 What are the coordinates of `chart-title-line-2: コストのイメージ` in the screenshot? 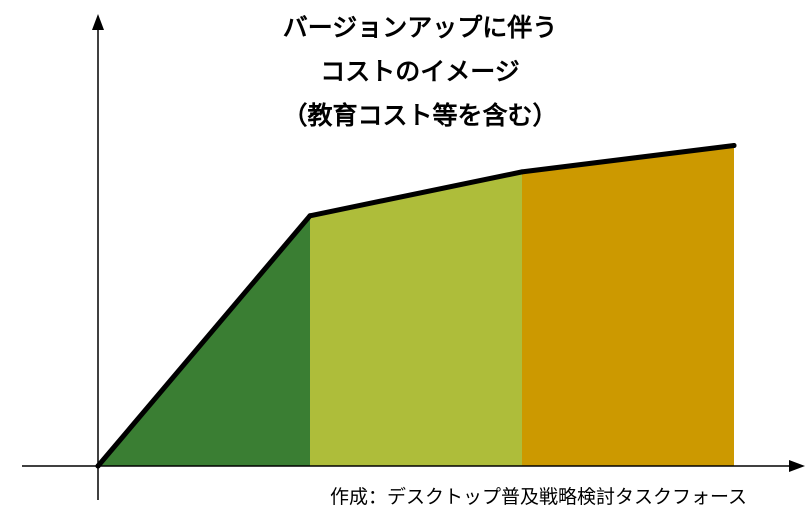 It's located at (420, 71).